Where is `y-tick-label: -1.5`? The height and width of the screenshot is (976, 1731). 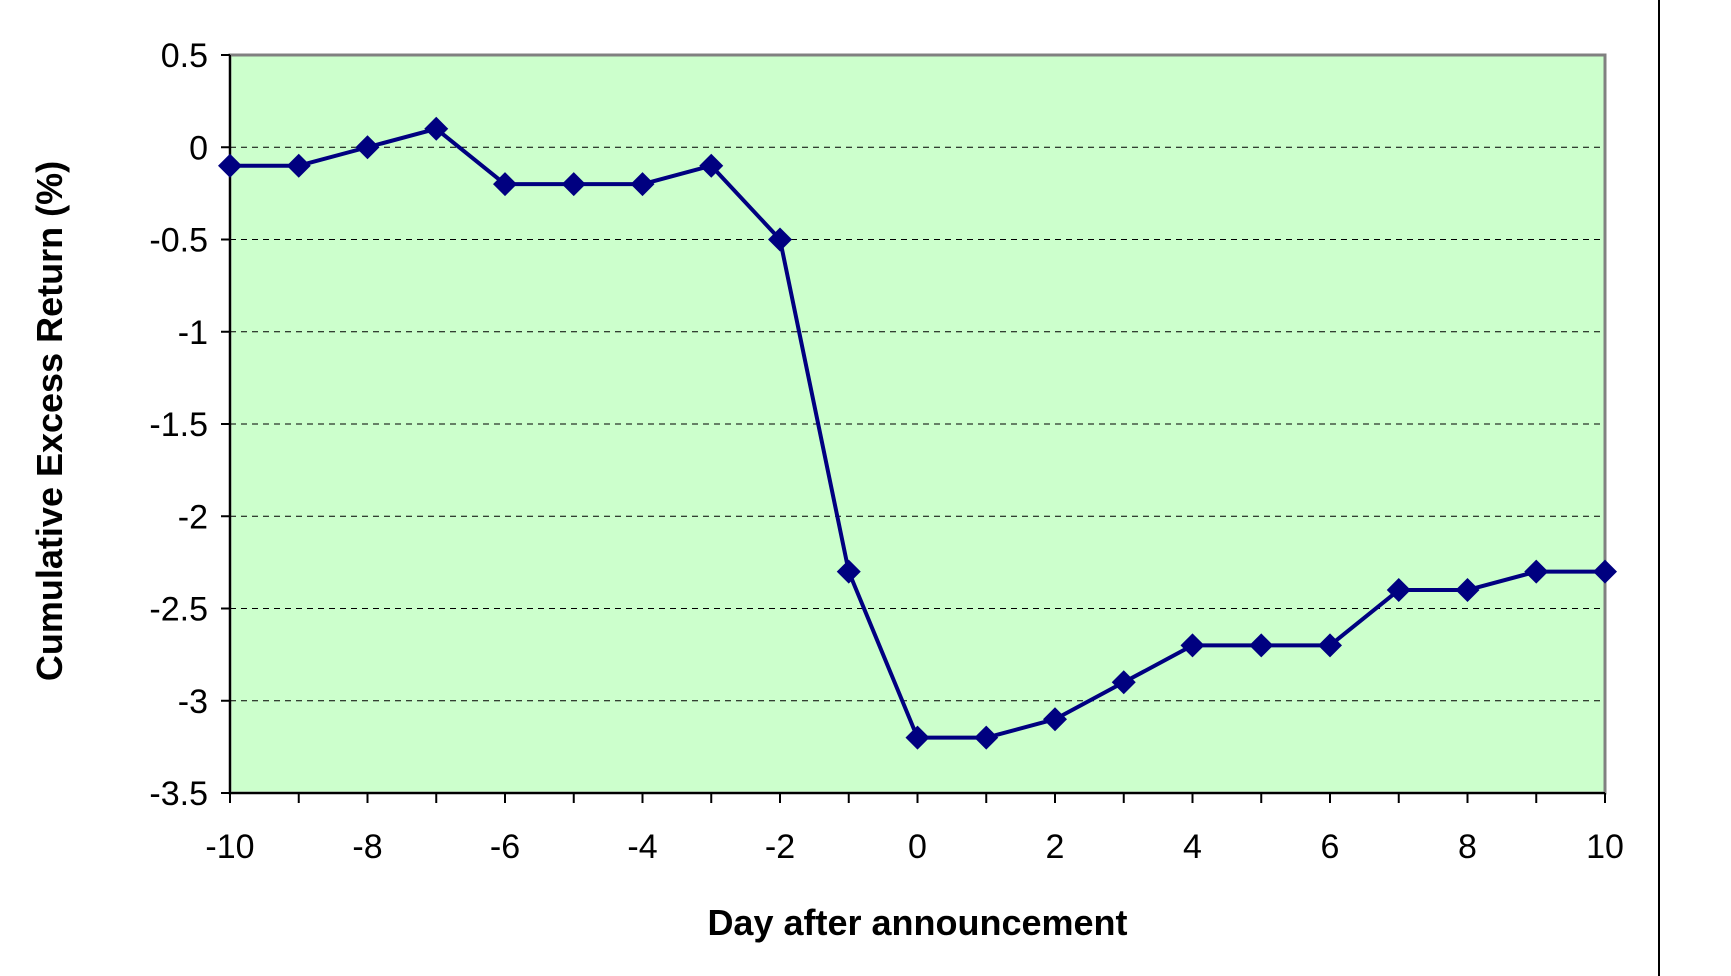 y-tick-label: -1.5 is located at coordinates (178, 425).